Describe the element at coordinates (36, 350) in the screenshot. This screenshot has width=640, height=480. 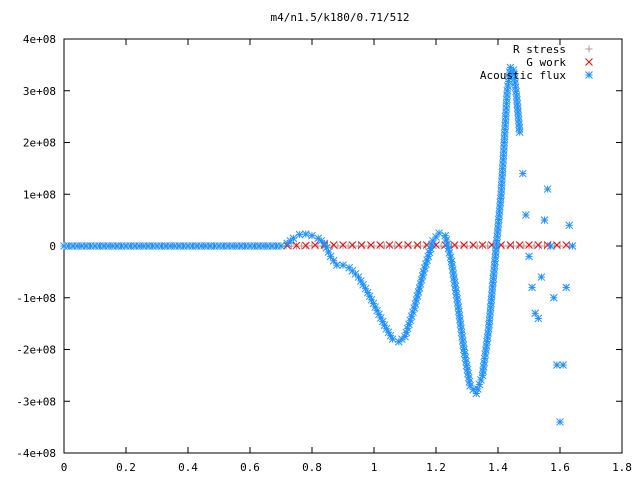
I see `y-tick-label: -2e+08` at that location.